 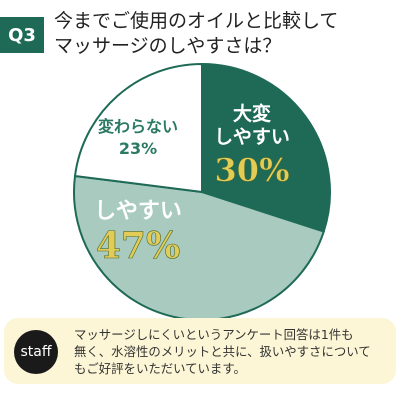 I want to click on slice-value-unchanged: 23%, so click(x=138, y=148).